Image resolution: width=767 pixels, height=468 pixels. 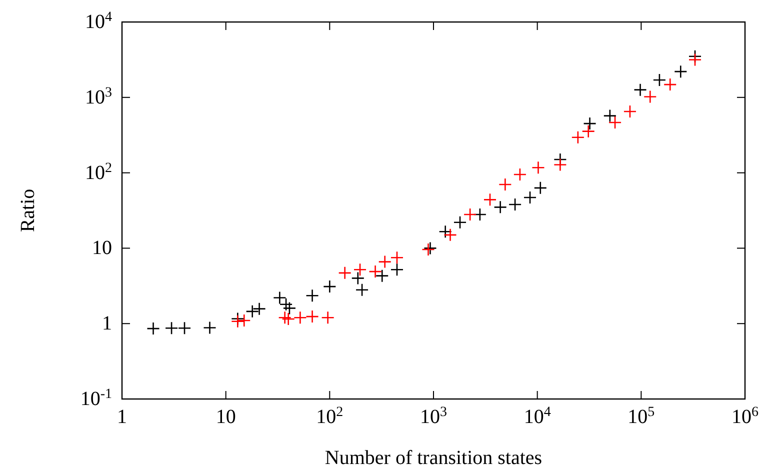 What do you see at coordinates (641, 416) in the screenshot?
I see `x-tick-label: 10$^{5}$` at bounding box center [641, 416].